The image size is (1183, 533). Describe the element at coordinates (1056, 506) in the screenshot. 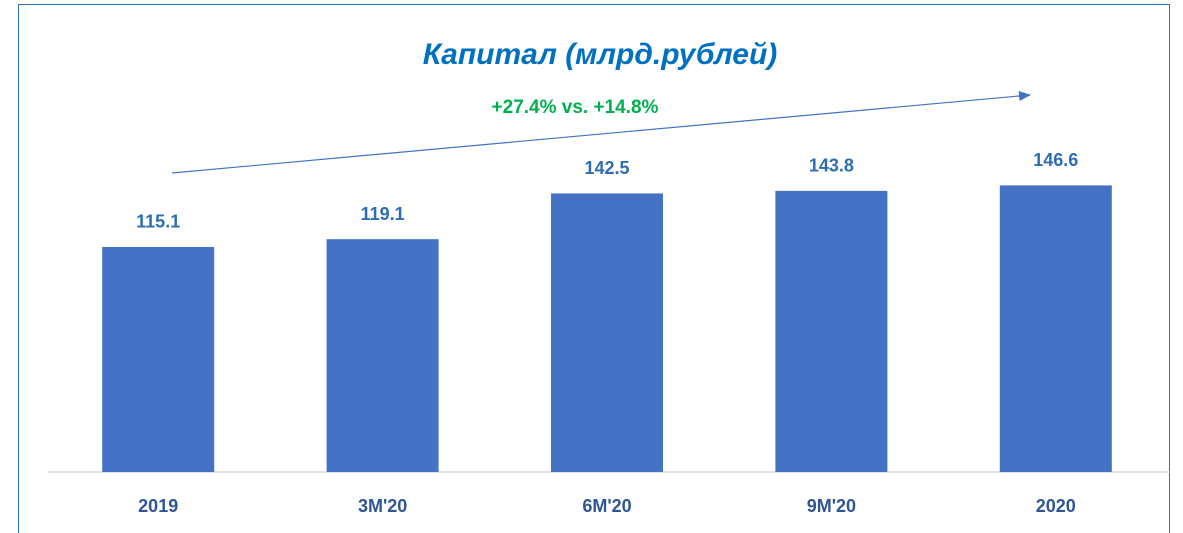

I see `x-tick-label: 2020` at that location.